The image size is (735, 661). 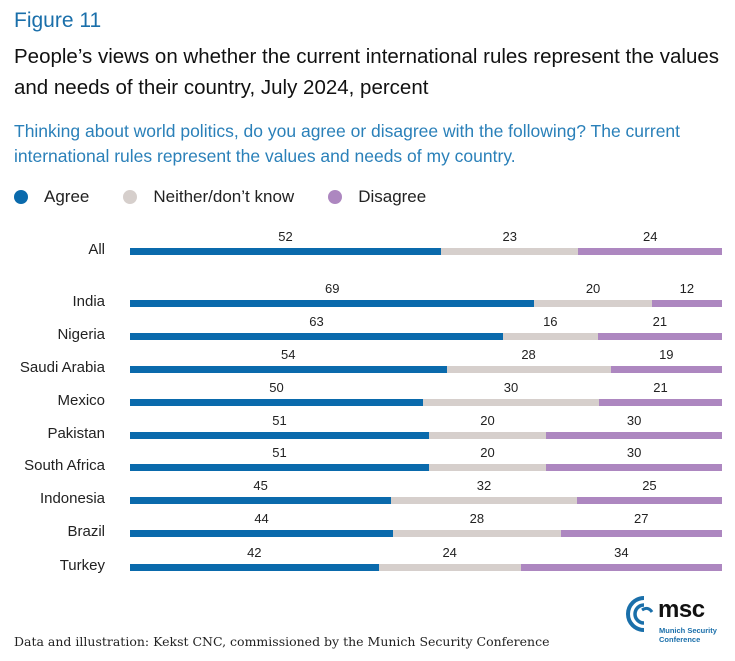 What do you see at coordinates (649, 485) in the screenshot?
I see `value-label-disagree: 25` at bounding box center [649, 485].